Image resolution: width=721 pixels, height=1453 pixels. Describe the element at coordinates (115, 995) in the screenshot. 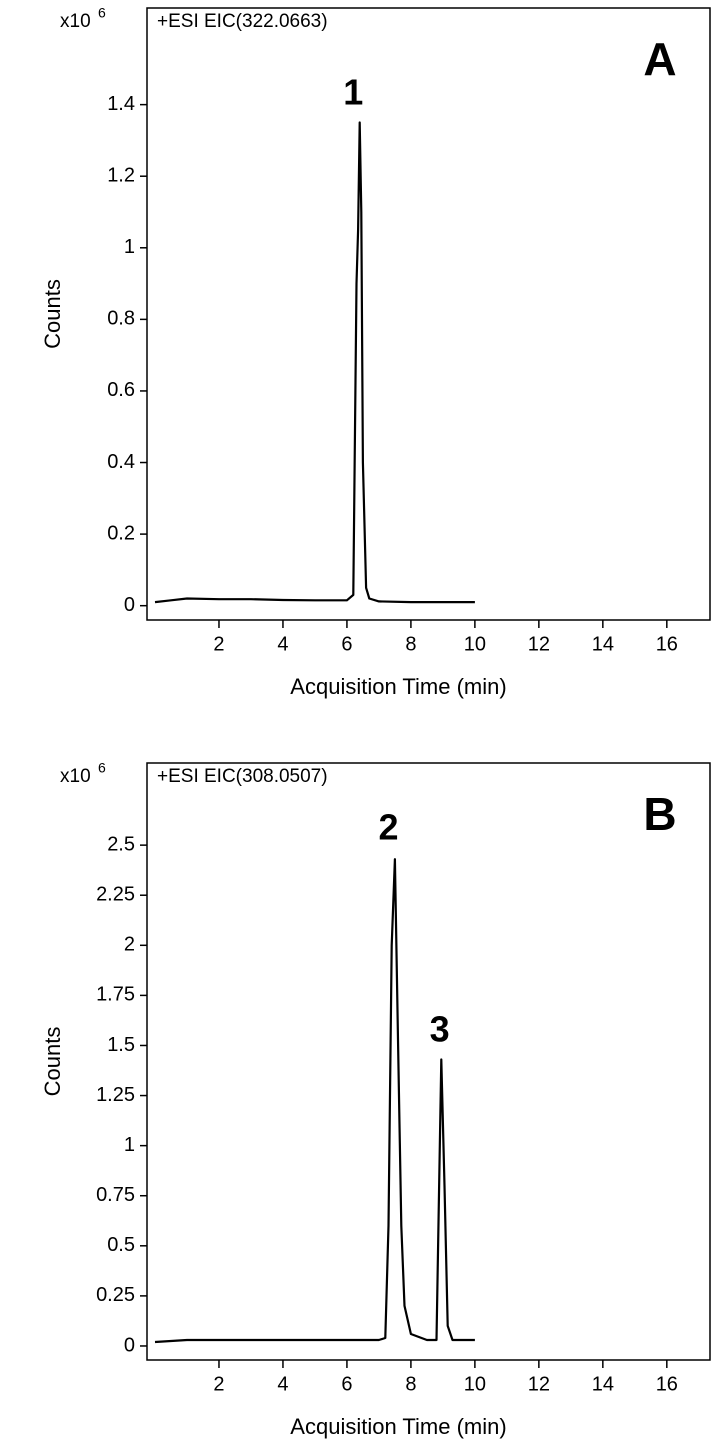

I see `y-tick-label: 1.75` at that location.